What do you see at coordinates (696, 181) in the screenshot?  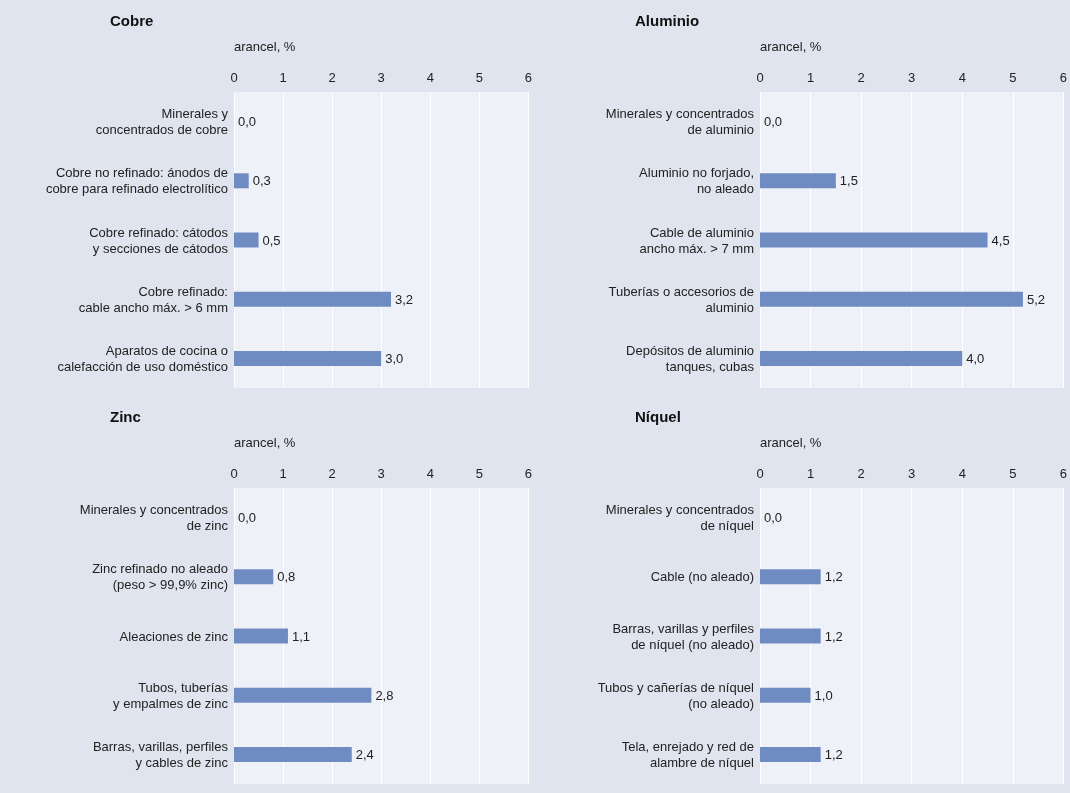 I see `y-tick-label: Aluminio no forjado, no aleado` at bounding box center [696, 181].